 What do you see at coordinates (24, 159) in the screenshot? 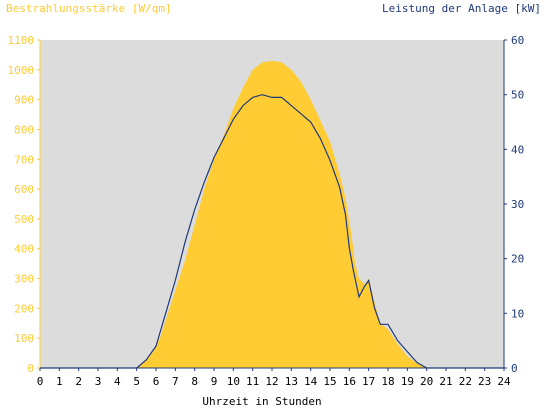
I see `y-left-tick-label: 700` at bounding box center [24, 159].